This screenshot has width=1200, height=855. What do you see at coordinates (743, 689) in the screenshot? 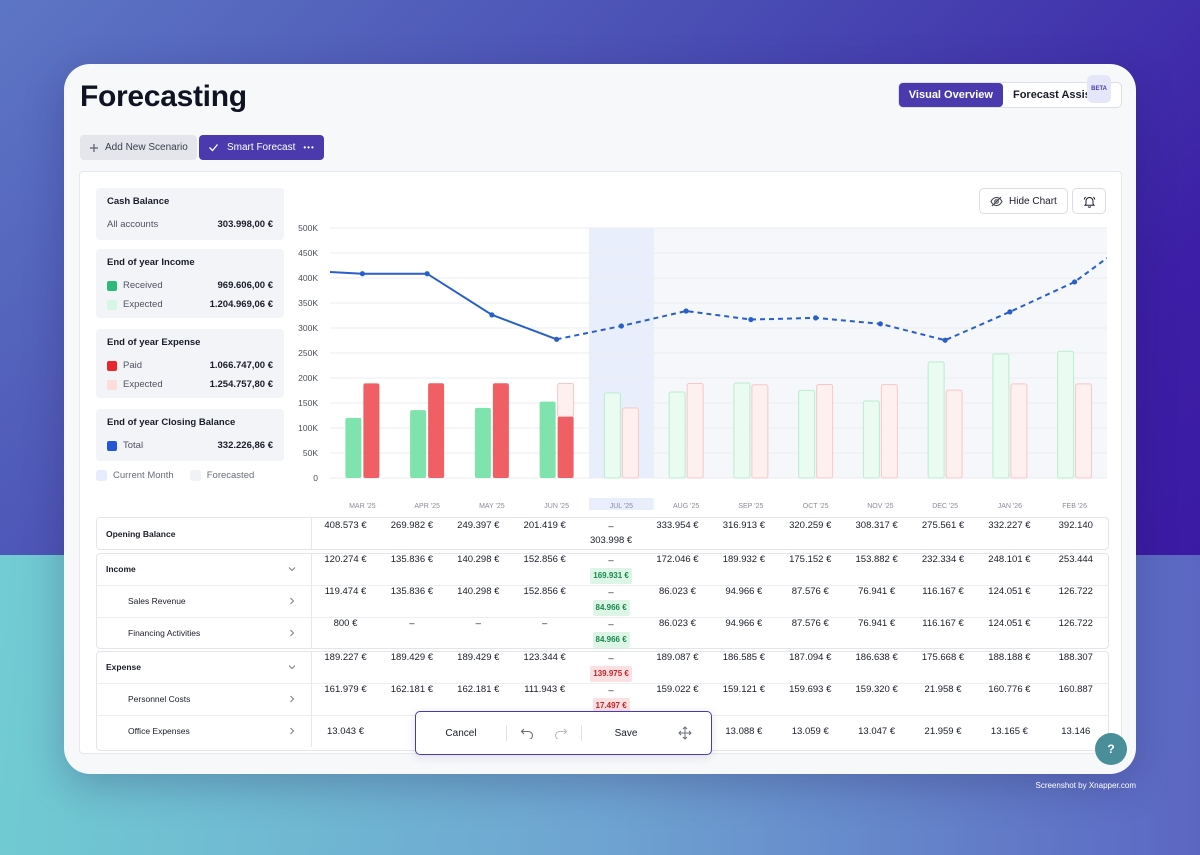
I see `table-cell: 159.121 €` at bounding box center [743, 689].